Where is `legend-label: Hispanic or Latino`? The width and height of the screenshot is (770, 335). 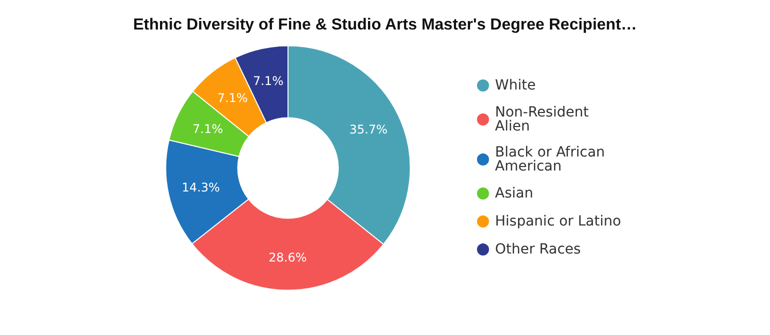 legend-label: Hispanic or Latino is located at coordinates (558, 222).